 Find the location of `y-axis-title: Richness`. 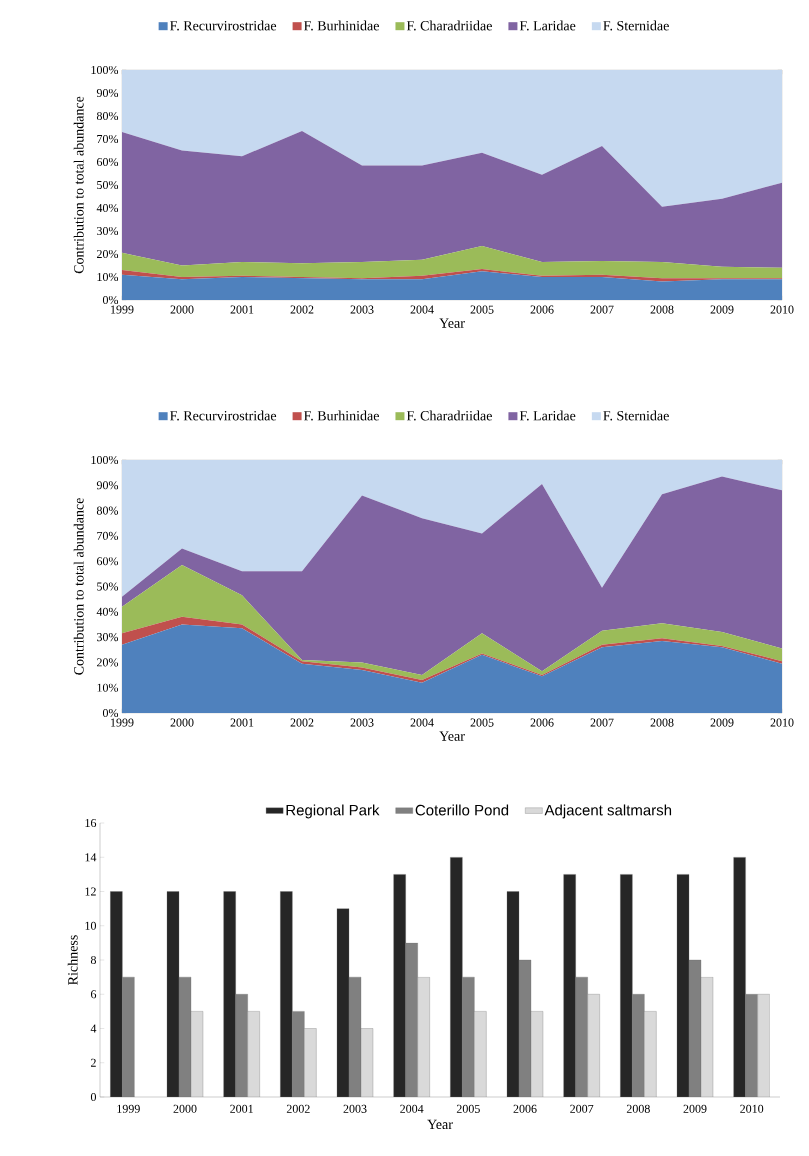

y-axis-title: Richness is located at coordinates (72, 960).